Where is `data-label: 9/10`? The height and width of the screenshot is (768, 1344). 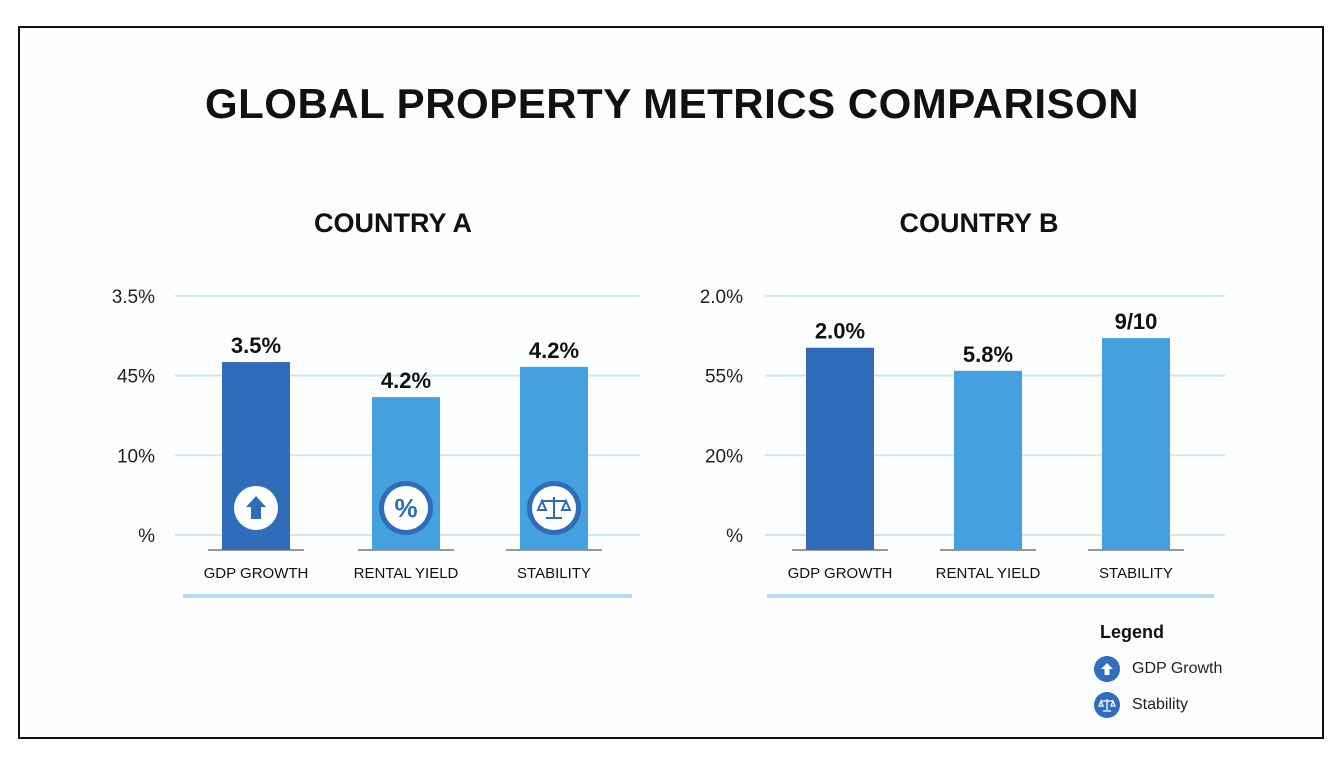
data-label: 9/10 is located at coordinates (1136, 321).